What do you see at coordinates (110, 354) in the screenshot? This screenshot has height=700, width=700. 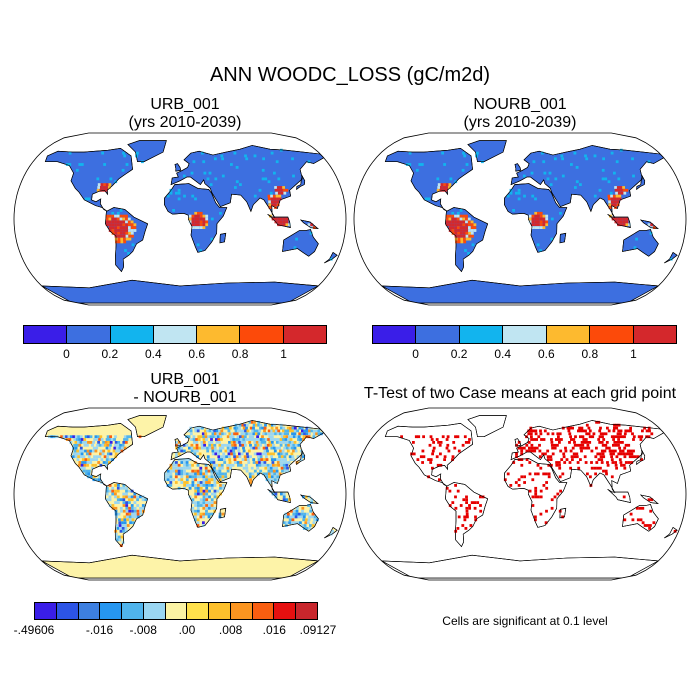 I see `colorbar-tick-label: 0.2` at bounding box center [110, 354].